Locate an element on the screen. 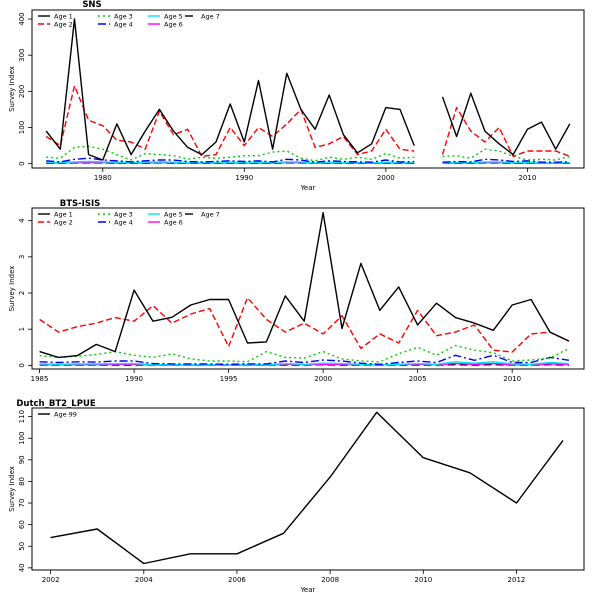 The image size is (600, 600). x-tick-label: 2008 is located at coordinates (330, 580).